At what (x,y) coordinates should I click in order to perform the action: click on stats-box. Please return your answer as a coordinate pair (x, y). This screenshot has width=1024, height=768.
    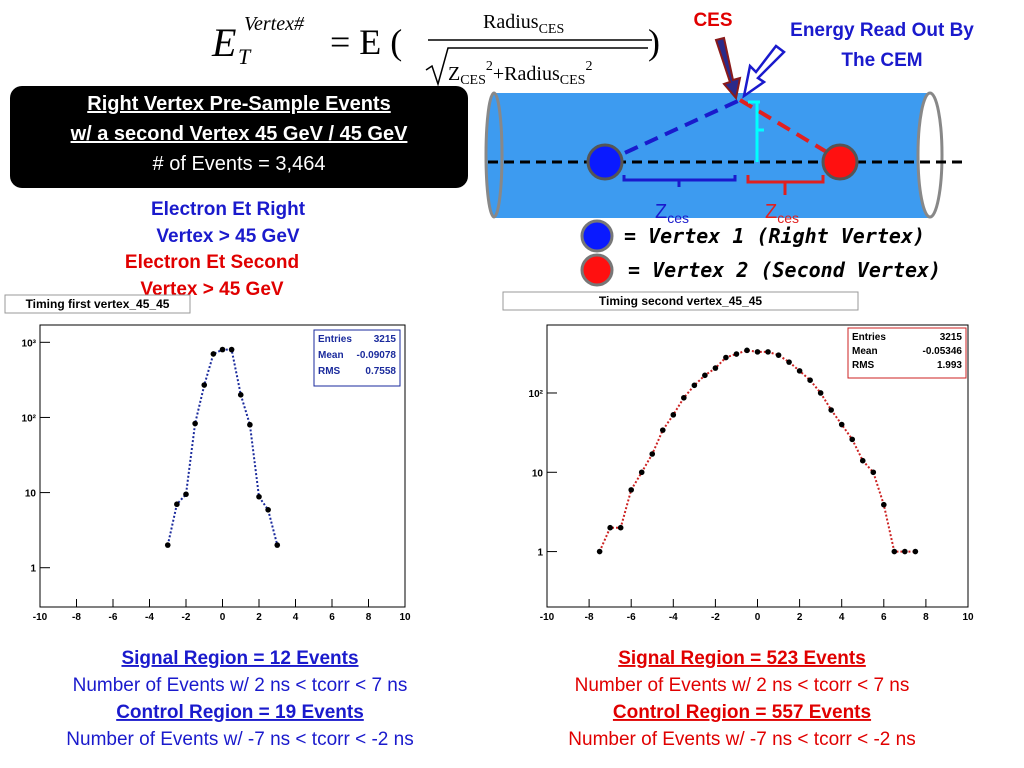
    Looking at the image, I should click on (357, 358).